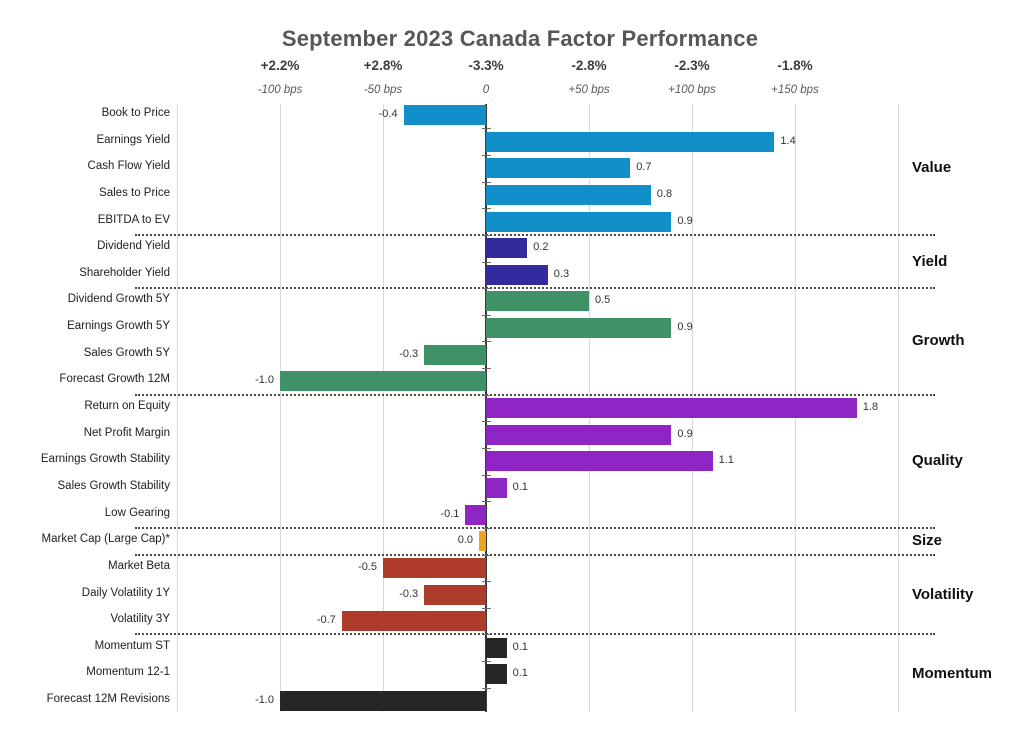  What do you see at coordinates (137, 512) in the screenshot?
I see `category-label: Low Gearing` at bounding box center [137, 512].